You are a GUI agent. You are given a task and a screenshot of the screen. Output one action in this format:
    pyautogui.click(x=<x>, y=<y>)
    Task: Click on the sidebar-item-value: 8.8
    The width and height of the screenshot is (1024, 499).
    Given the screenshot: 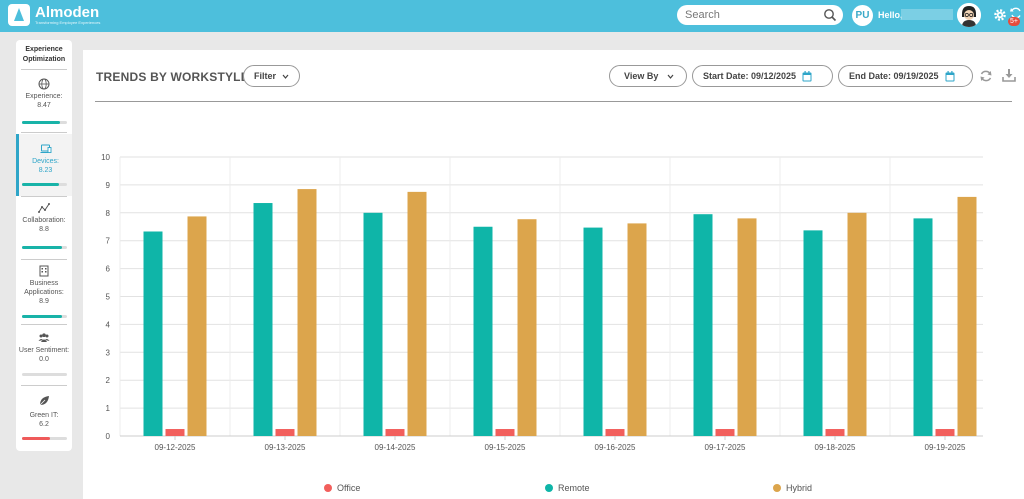 What is the action you would take?
    pyautogui.click(x=44, y=229)
    